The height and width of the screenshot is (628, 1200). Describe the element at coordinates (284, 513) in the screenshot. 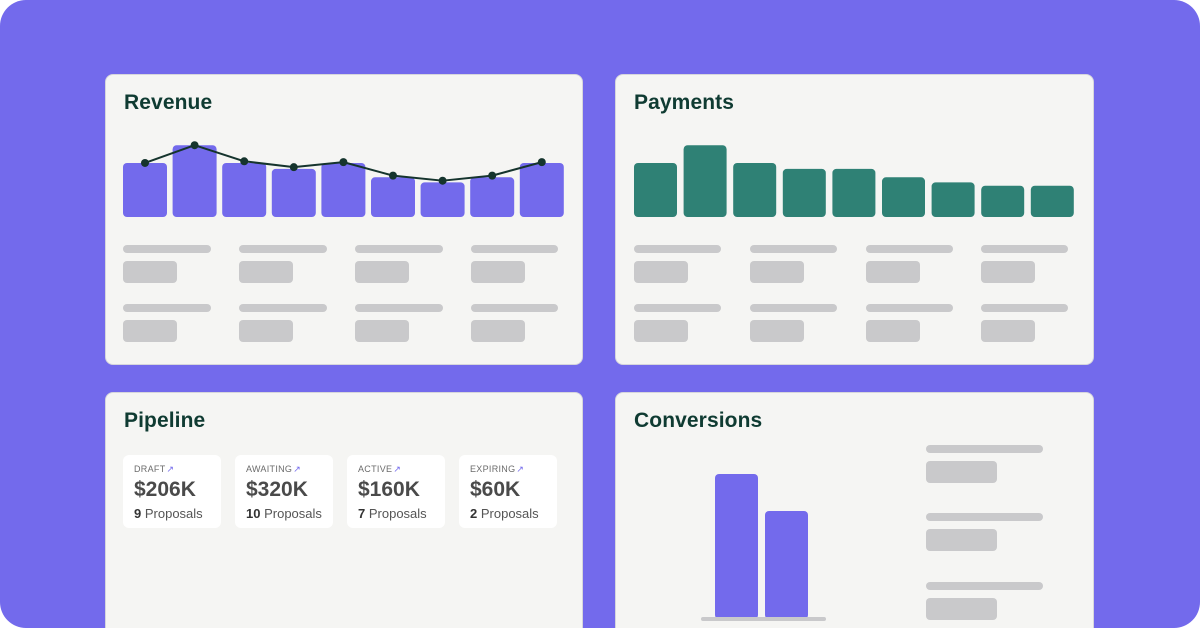

I see `stat-count: 10 Proposals` at that location.